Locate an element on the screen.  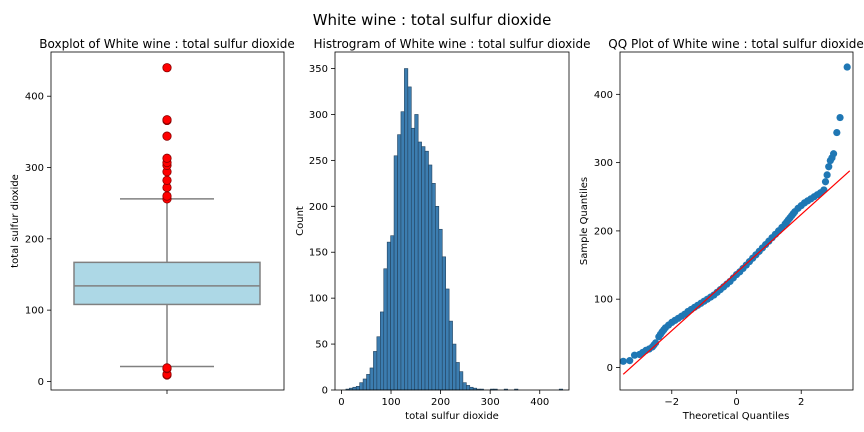
qqplot-ytick-label: 200 is located at coordinates (603, 231).